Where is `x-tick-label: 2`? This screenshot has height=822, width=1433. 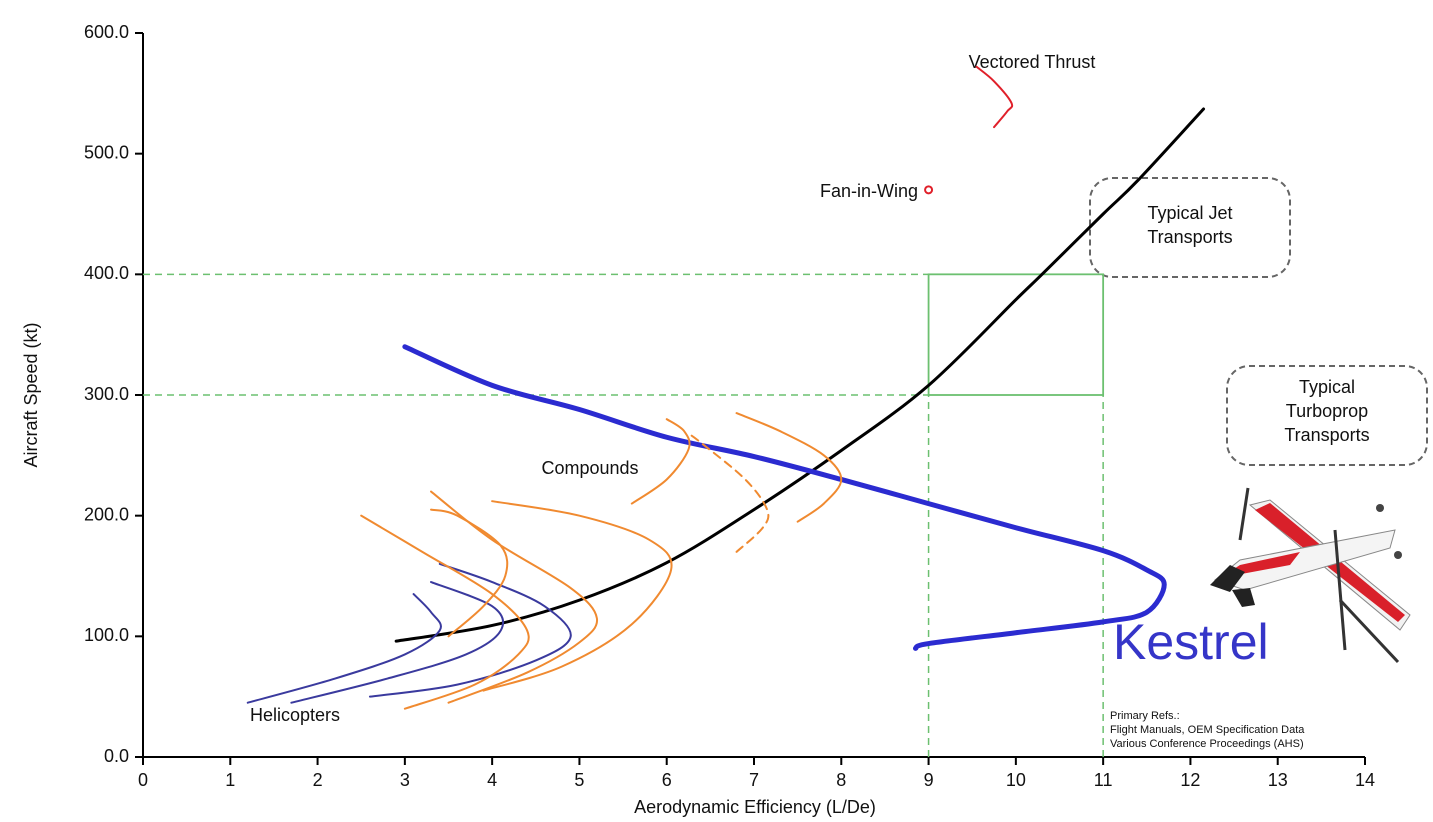 x-tick-label: 2 is located at coordinates (318, 780).